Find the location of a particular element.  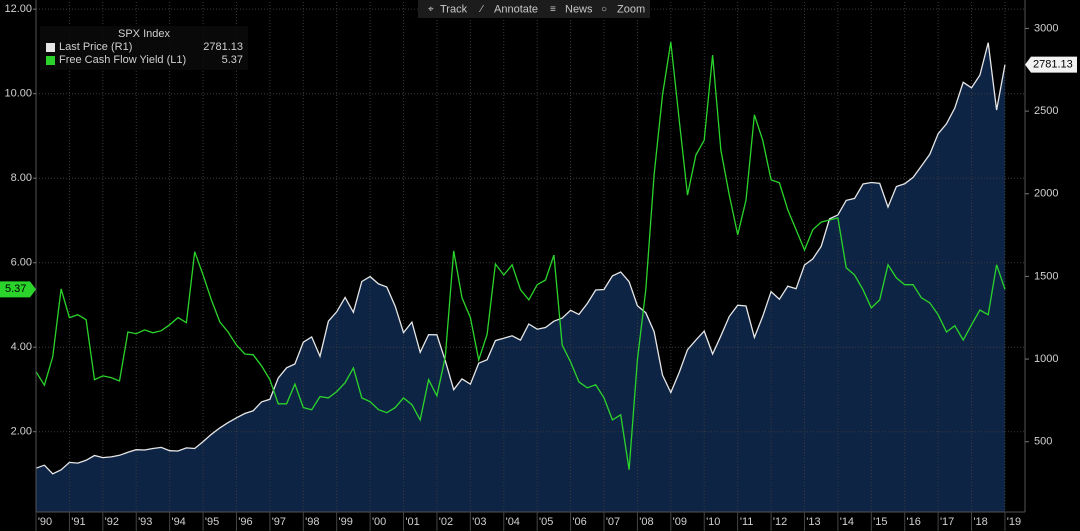

toolbar-background is located at coordinates (534, 9).